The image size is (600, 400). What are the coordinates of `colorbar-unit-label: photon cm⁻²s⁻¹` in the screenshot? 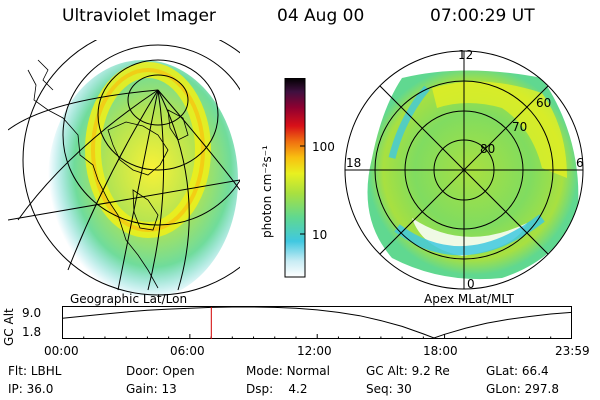 It's located at (267, 191).